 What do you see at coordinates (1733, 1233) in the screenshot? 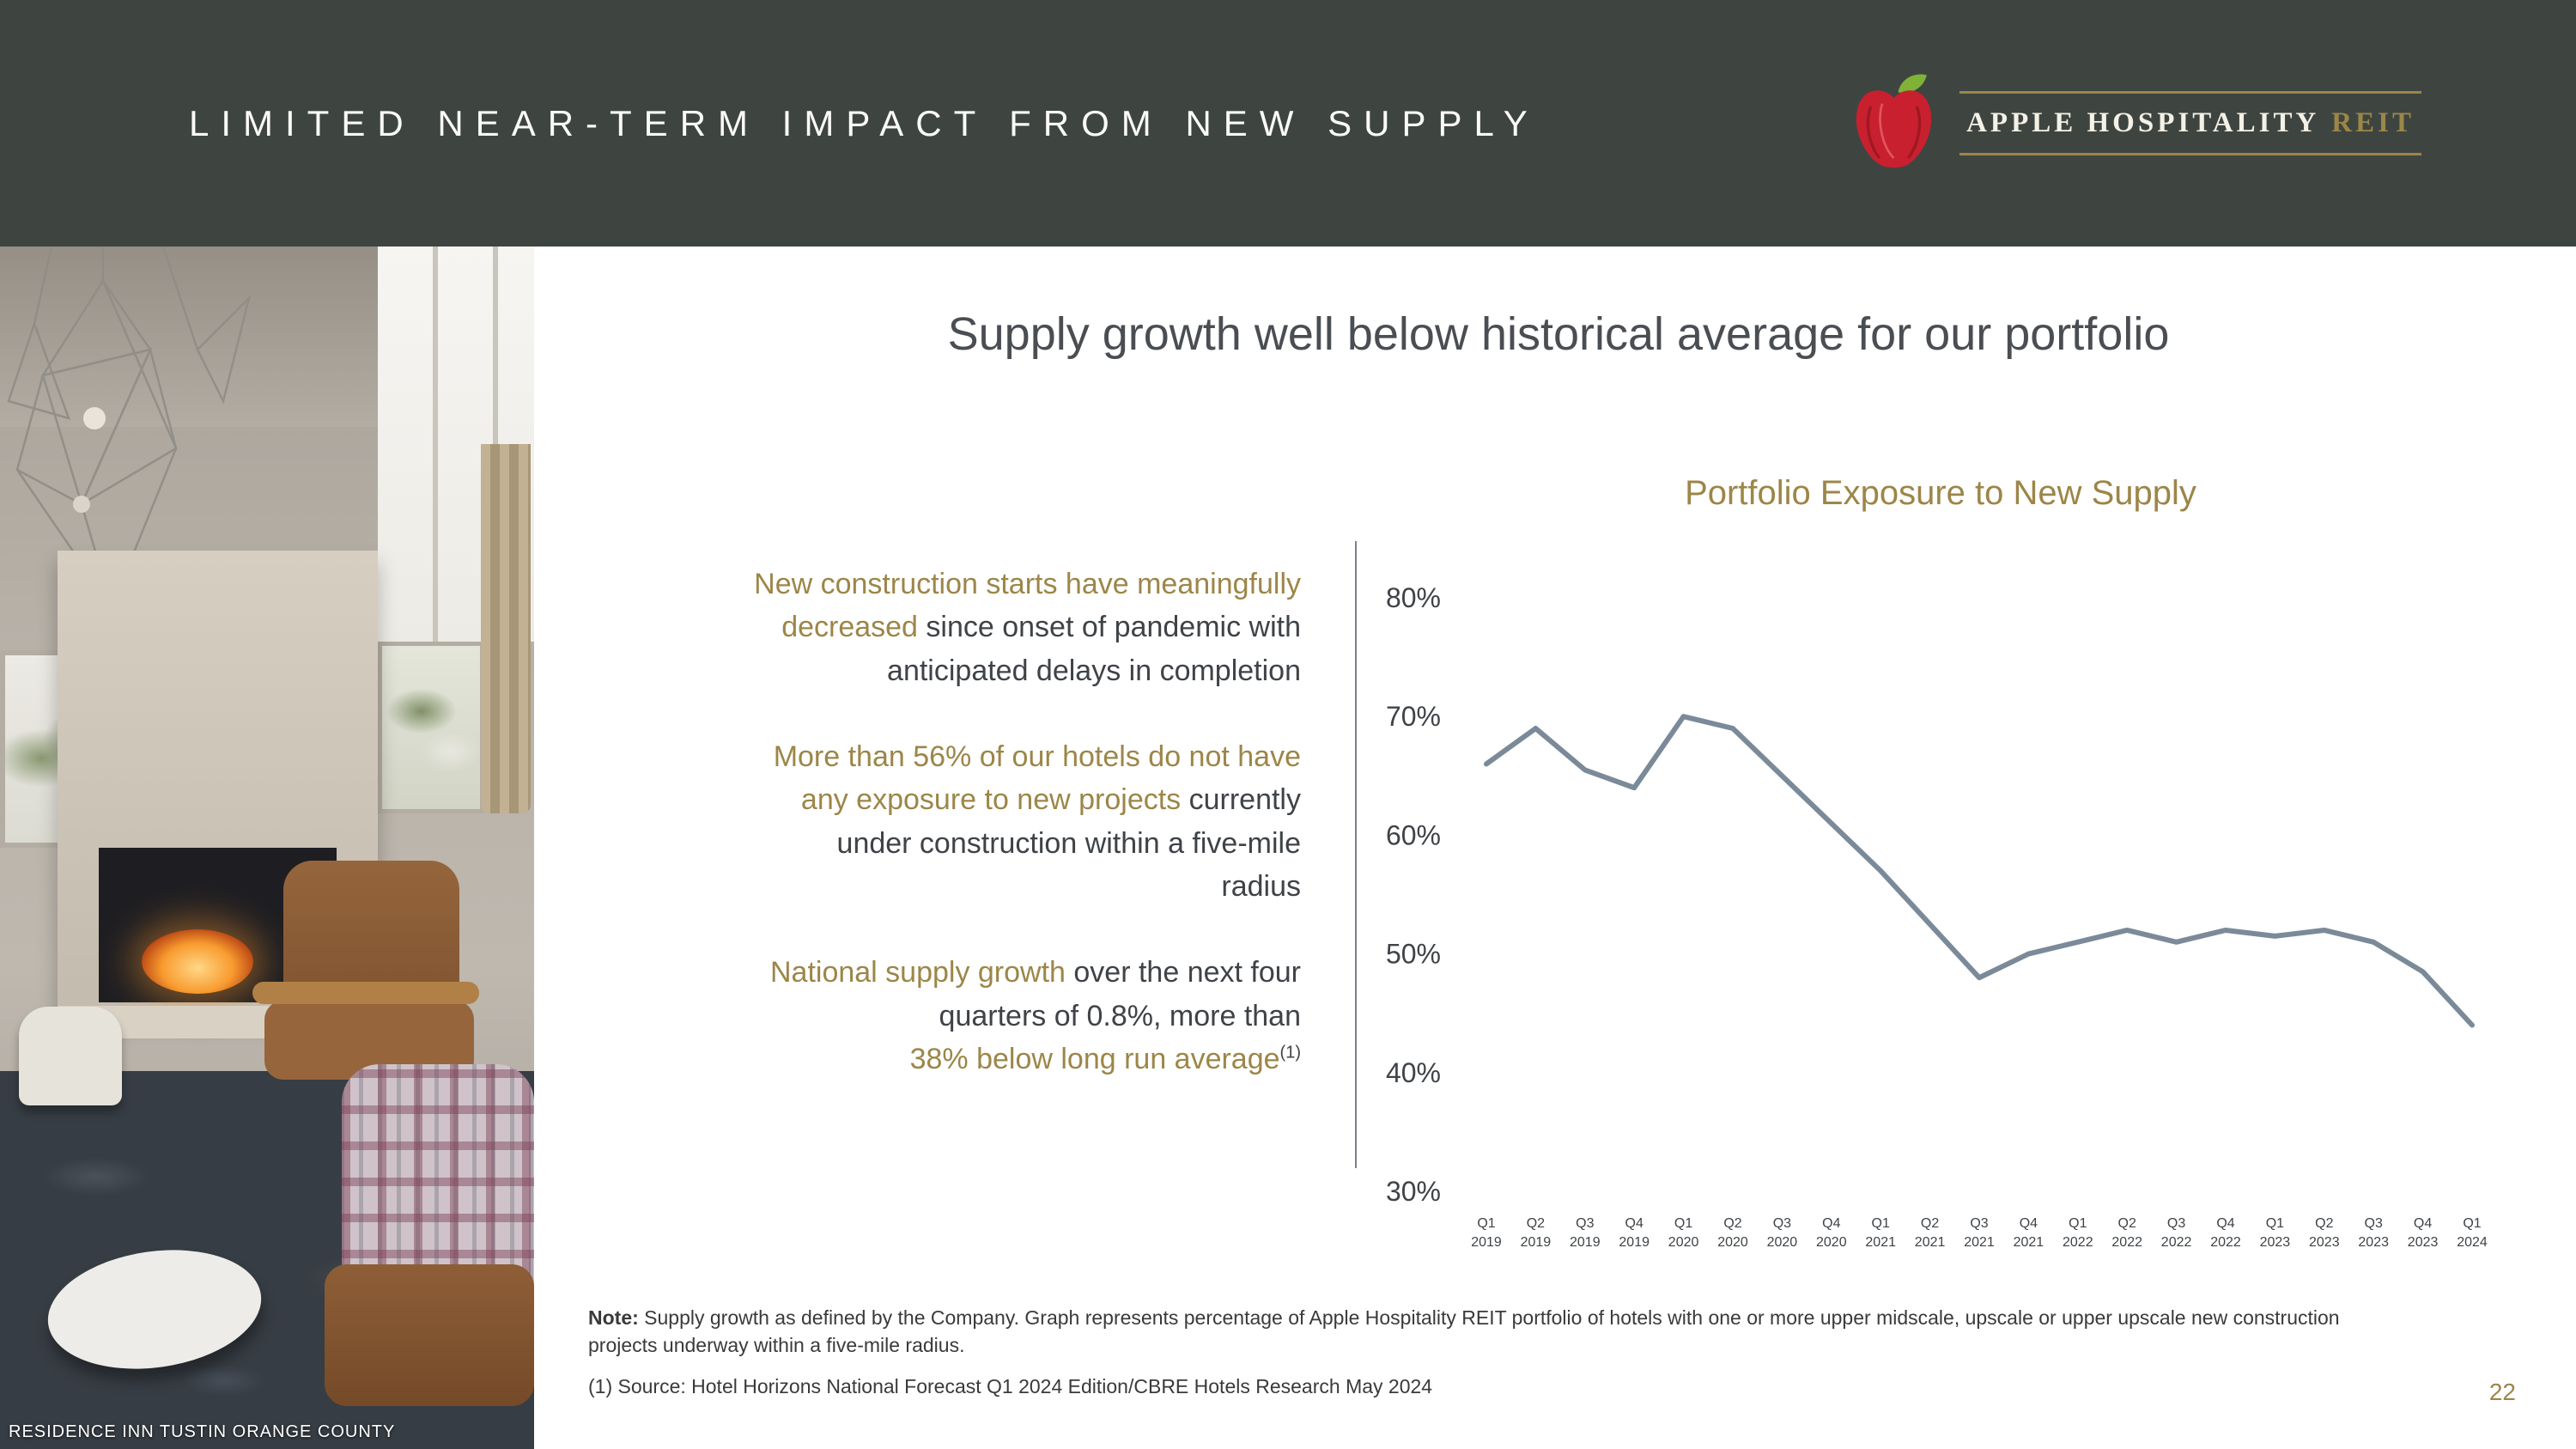
I see `x-tick-label: Q2 2020` at bounding box center [1733, 1233].